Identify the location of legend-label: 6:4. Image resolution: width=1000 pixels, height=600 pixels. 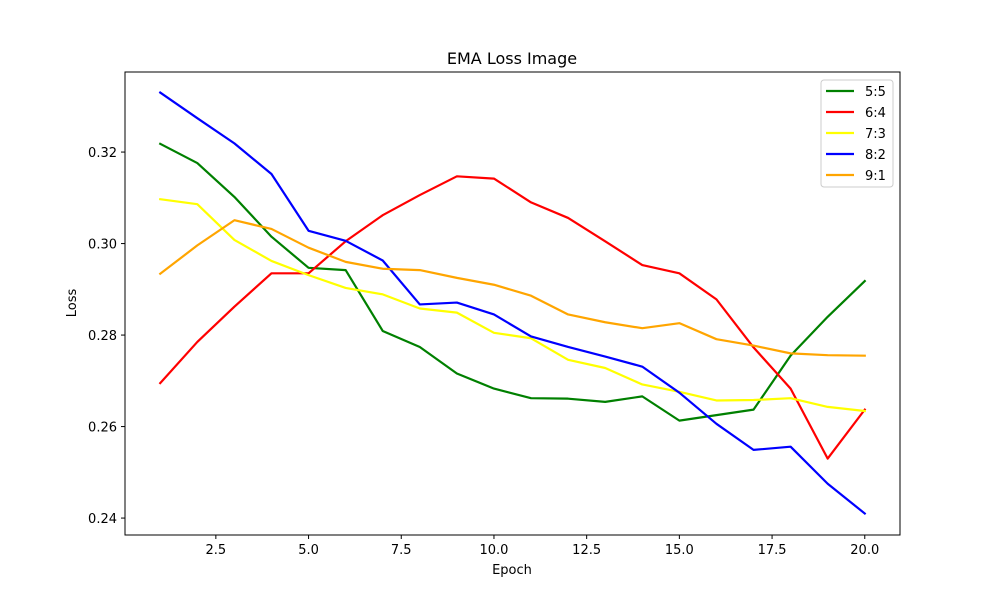
(875, 113).